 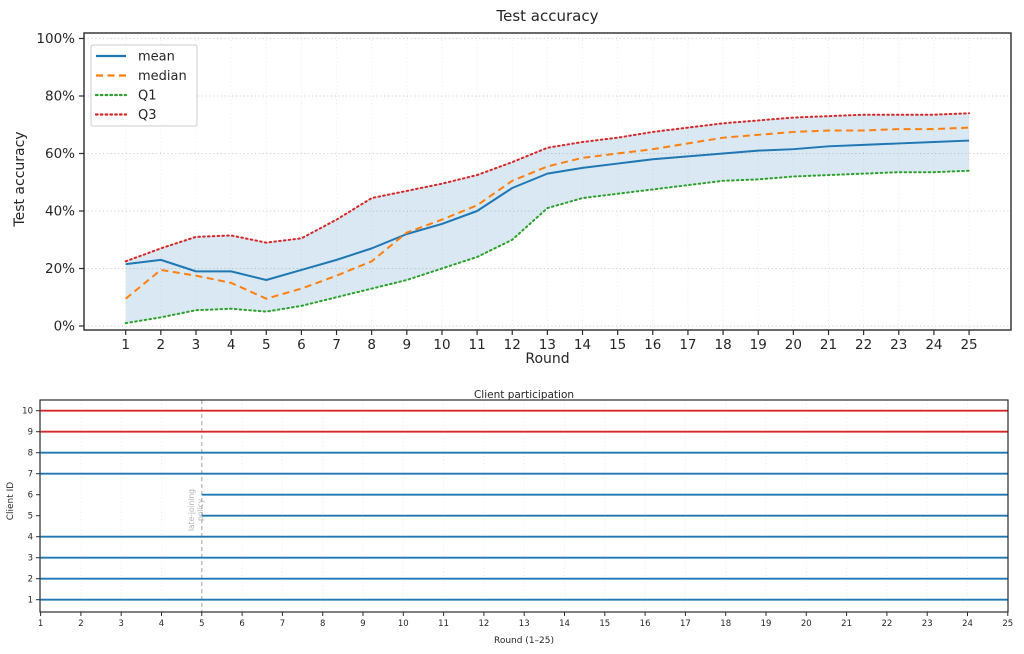 What do you see at coordinates (60, 269) in the screenshot?
I see `y-tick-label: 20%` at bounding box center [60, 269].